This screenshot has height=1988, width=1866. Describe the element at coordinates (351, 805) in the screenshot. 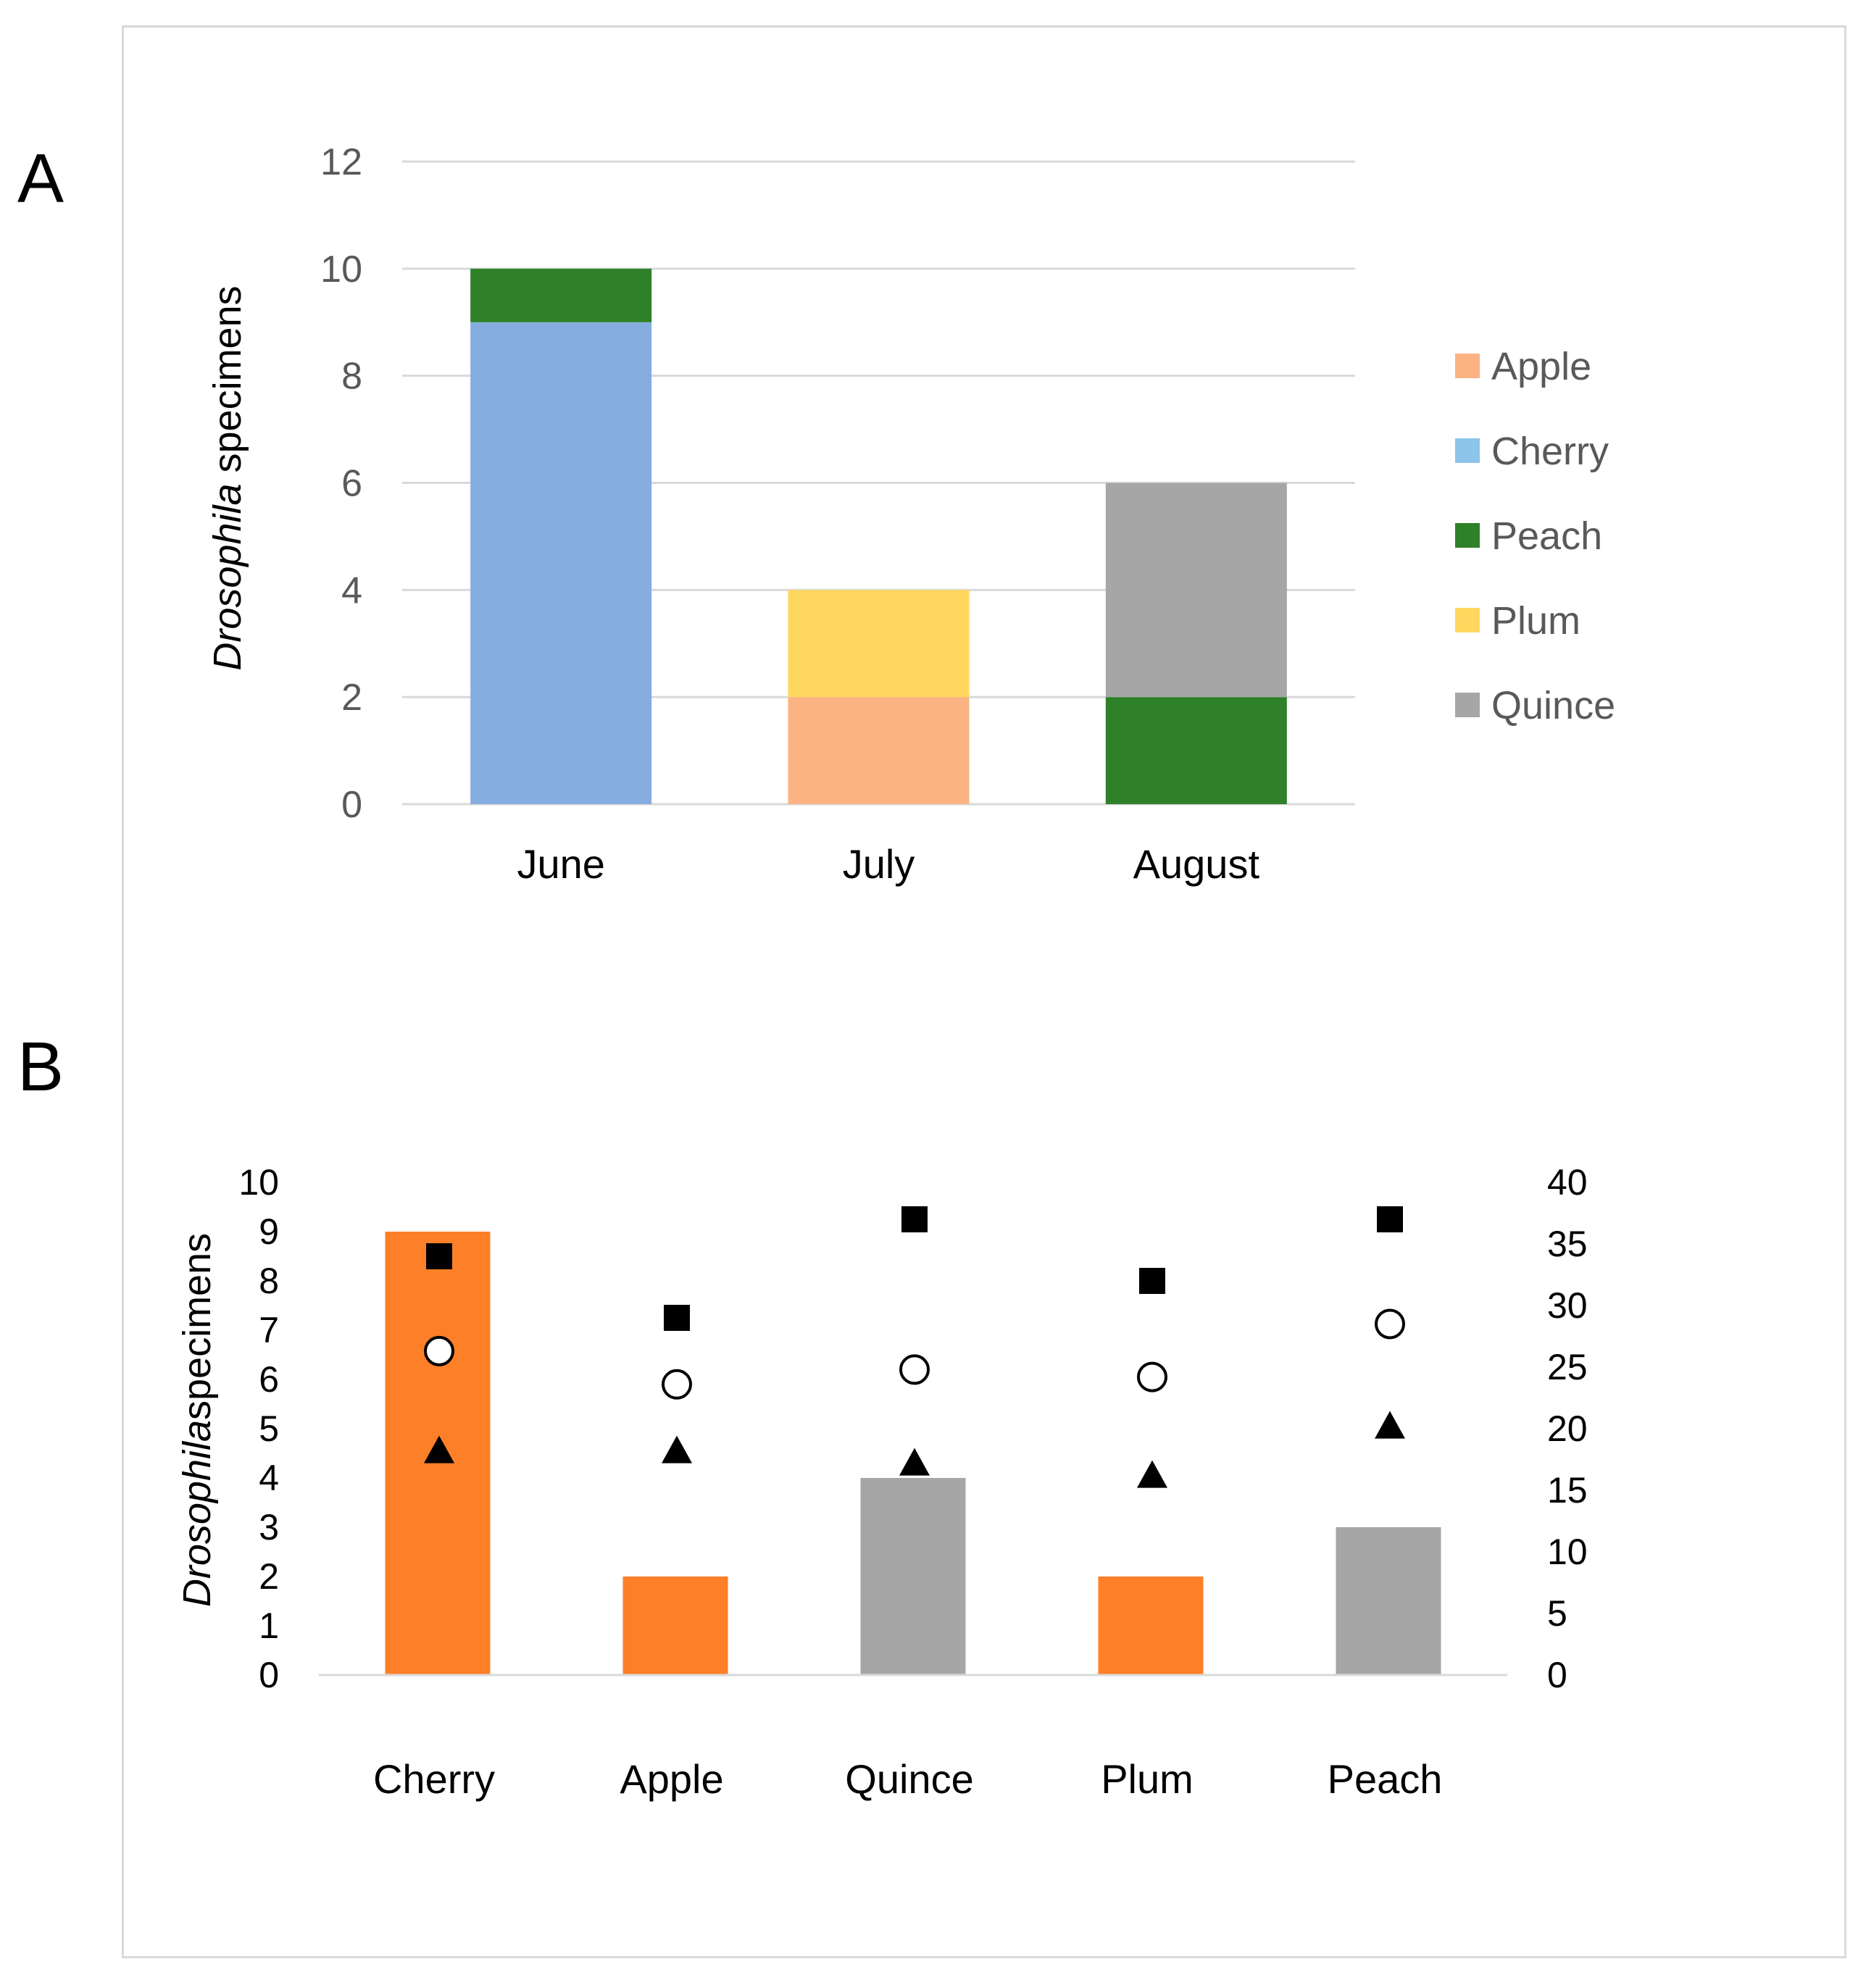

I see `a-y-tick-label: 0` at that location.